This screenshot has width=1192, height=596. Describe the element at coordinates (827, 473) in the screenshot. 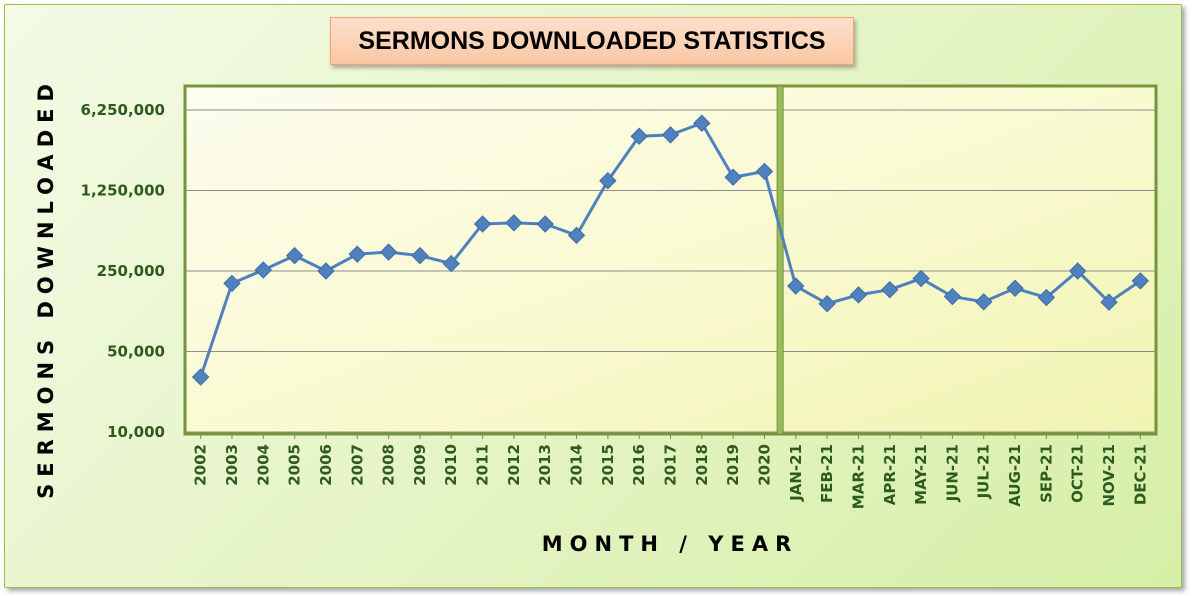

I see `x-tick-label: FEB-21` at that location.